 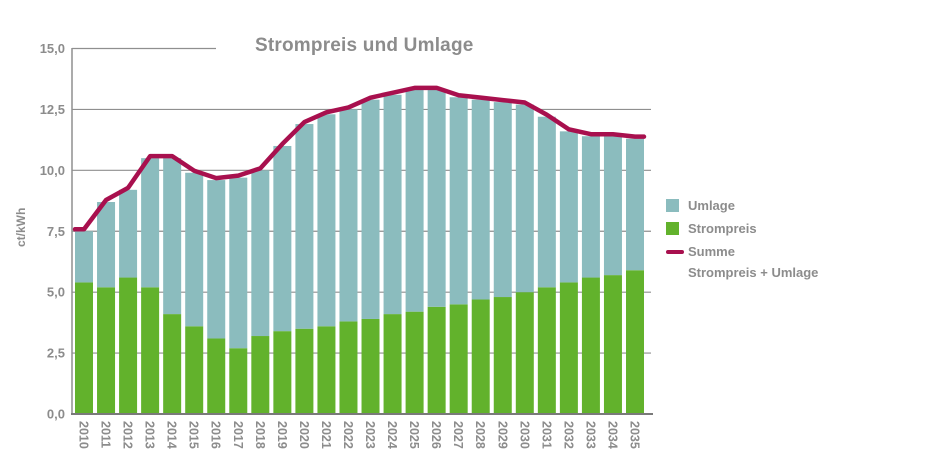 I want to click on x-tick-label-2020: 2020, so click(x=304, y=435).